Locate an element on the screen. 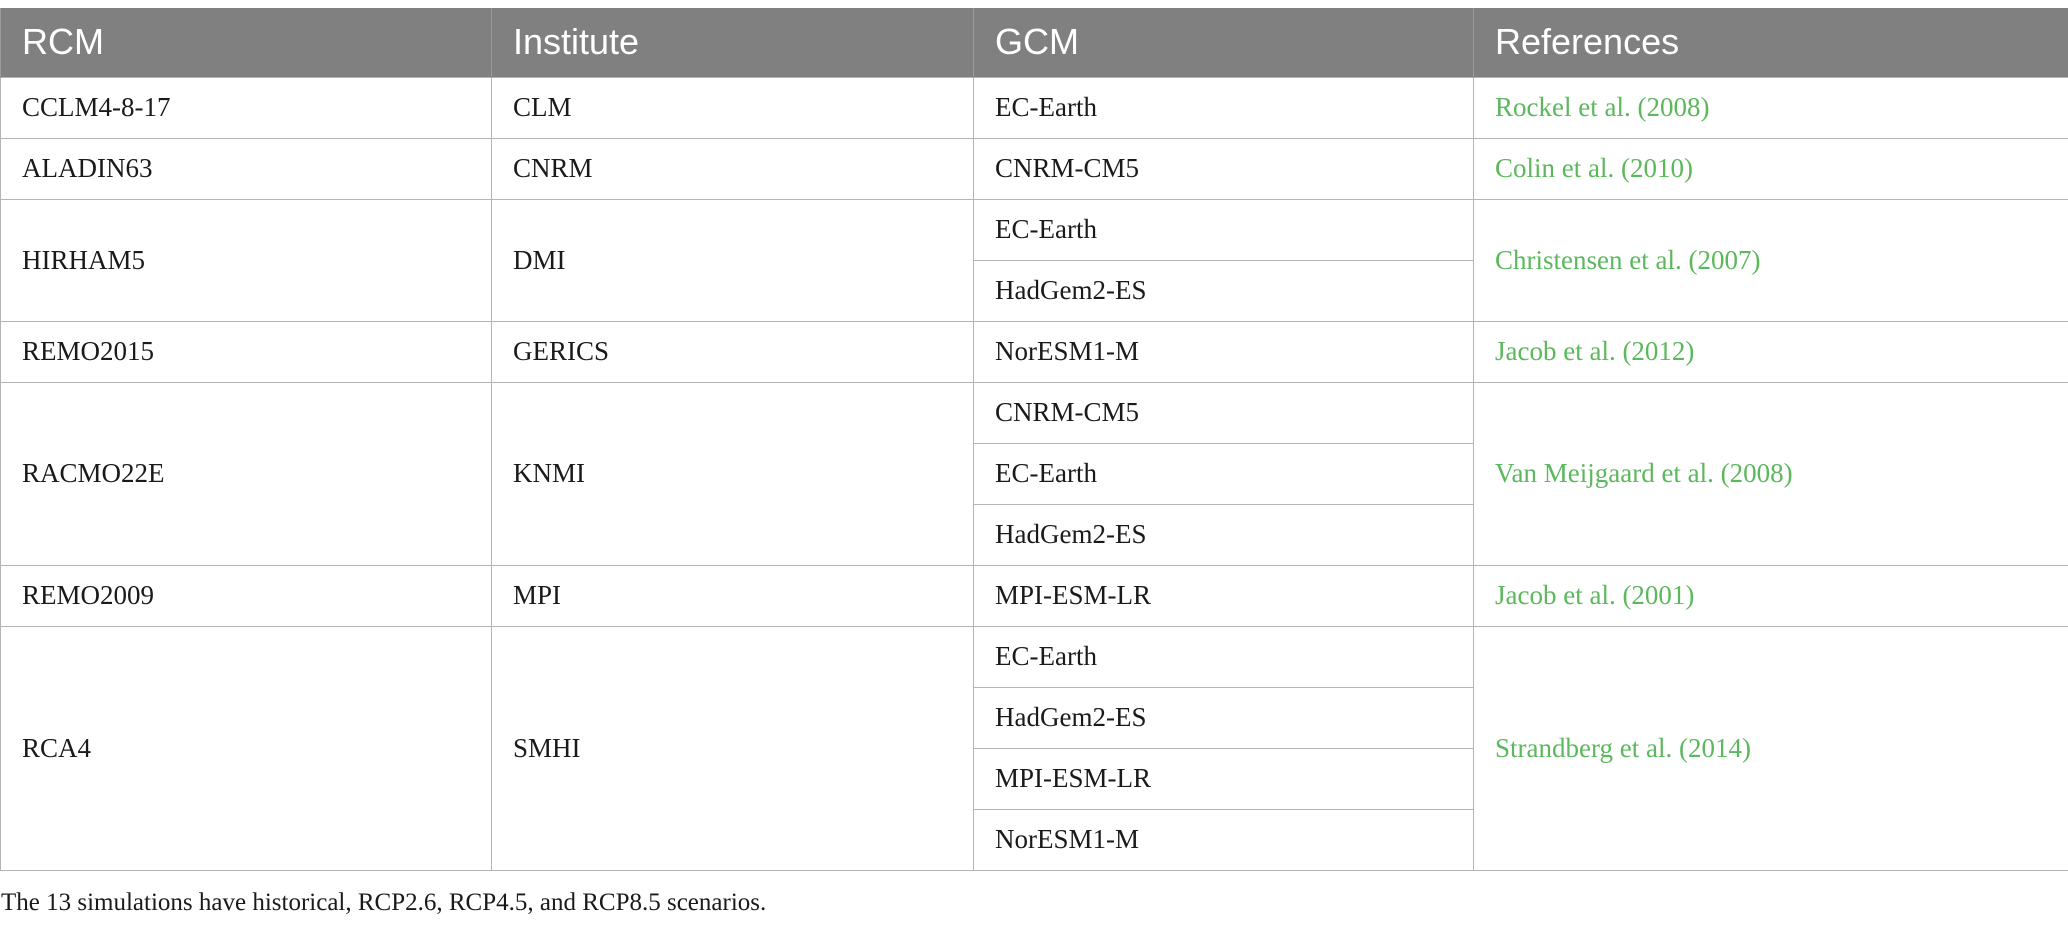  table-header: RCM Institute GCM References is located at coordinates (1034, 42).